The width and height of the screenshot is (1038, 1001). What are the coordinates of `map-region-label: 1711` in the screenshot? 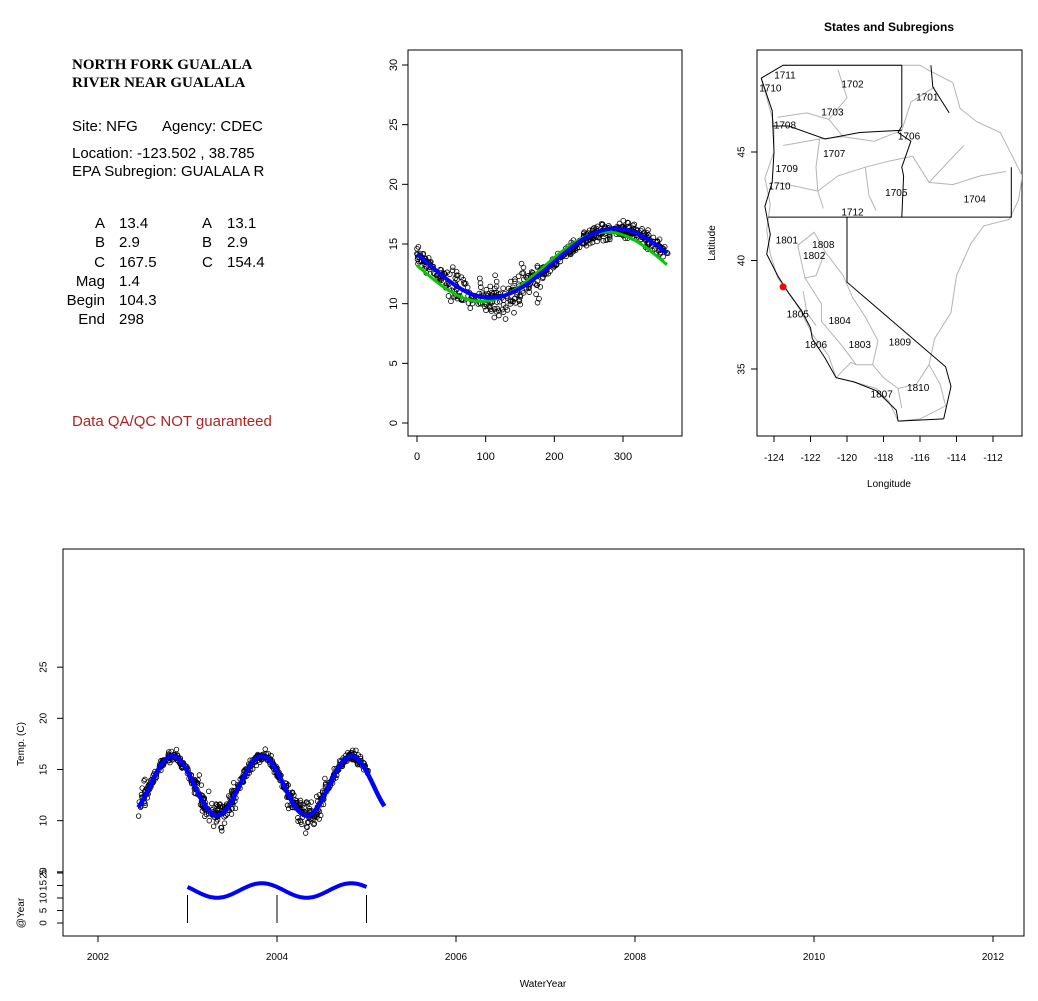 It's located at (785, 76).